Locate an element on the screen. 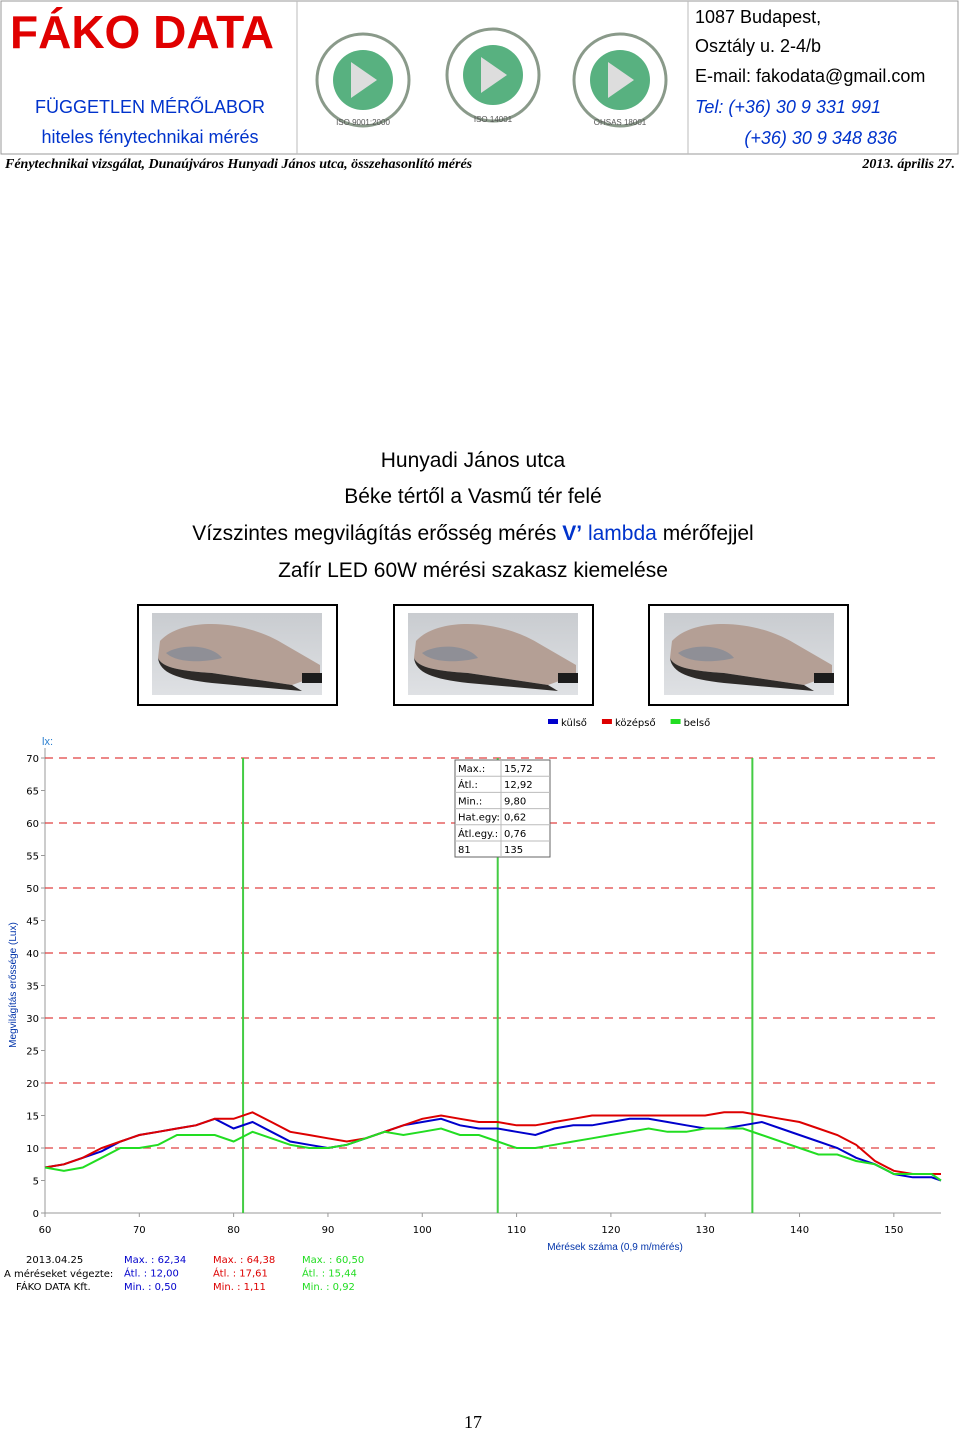 Image resolution: width=960 pixels, height=1430 pixels. footer-stat: Min. : 0,92 is located at coordinates (328, 1287).